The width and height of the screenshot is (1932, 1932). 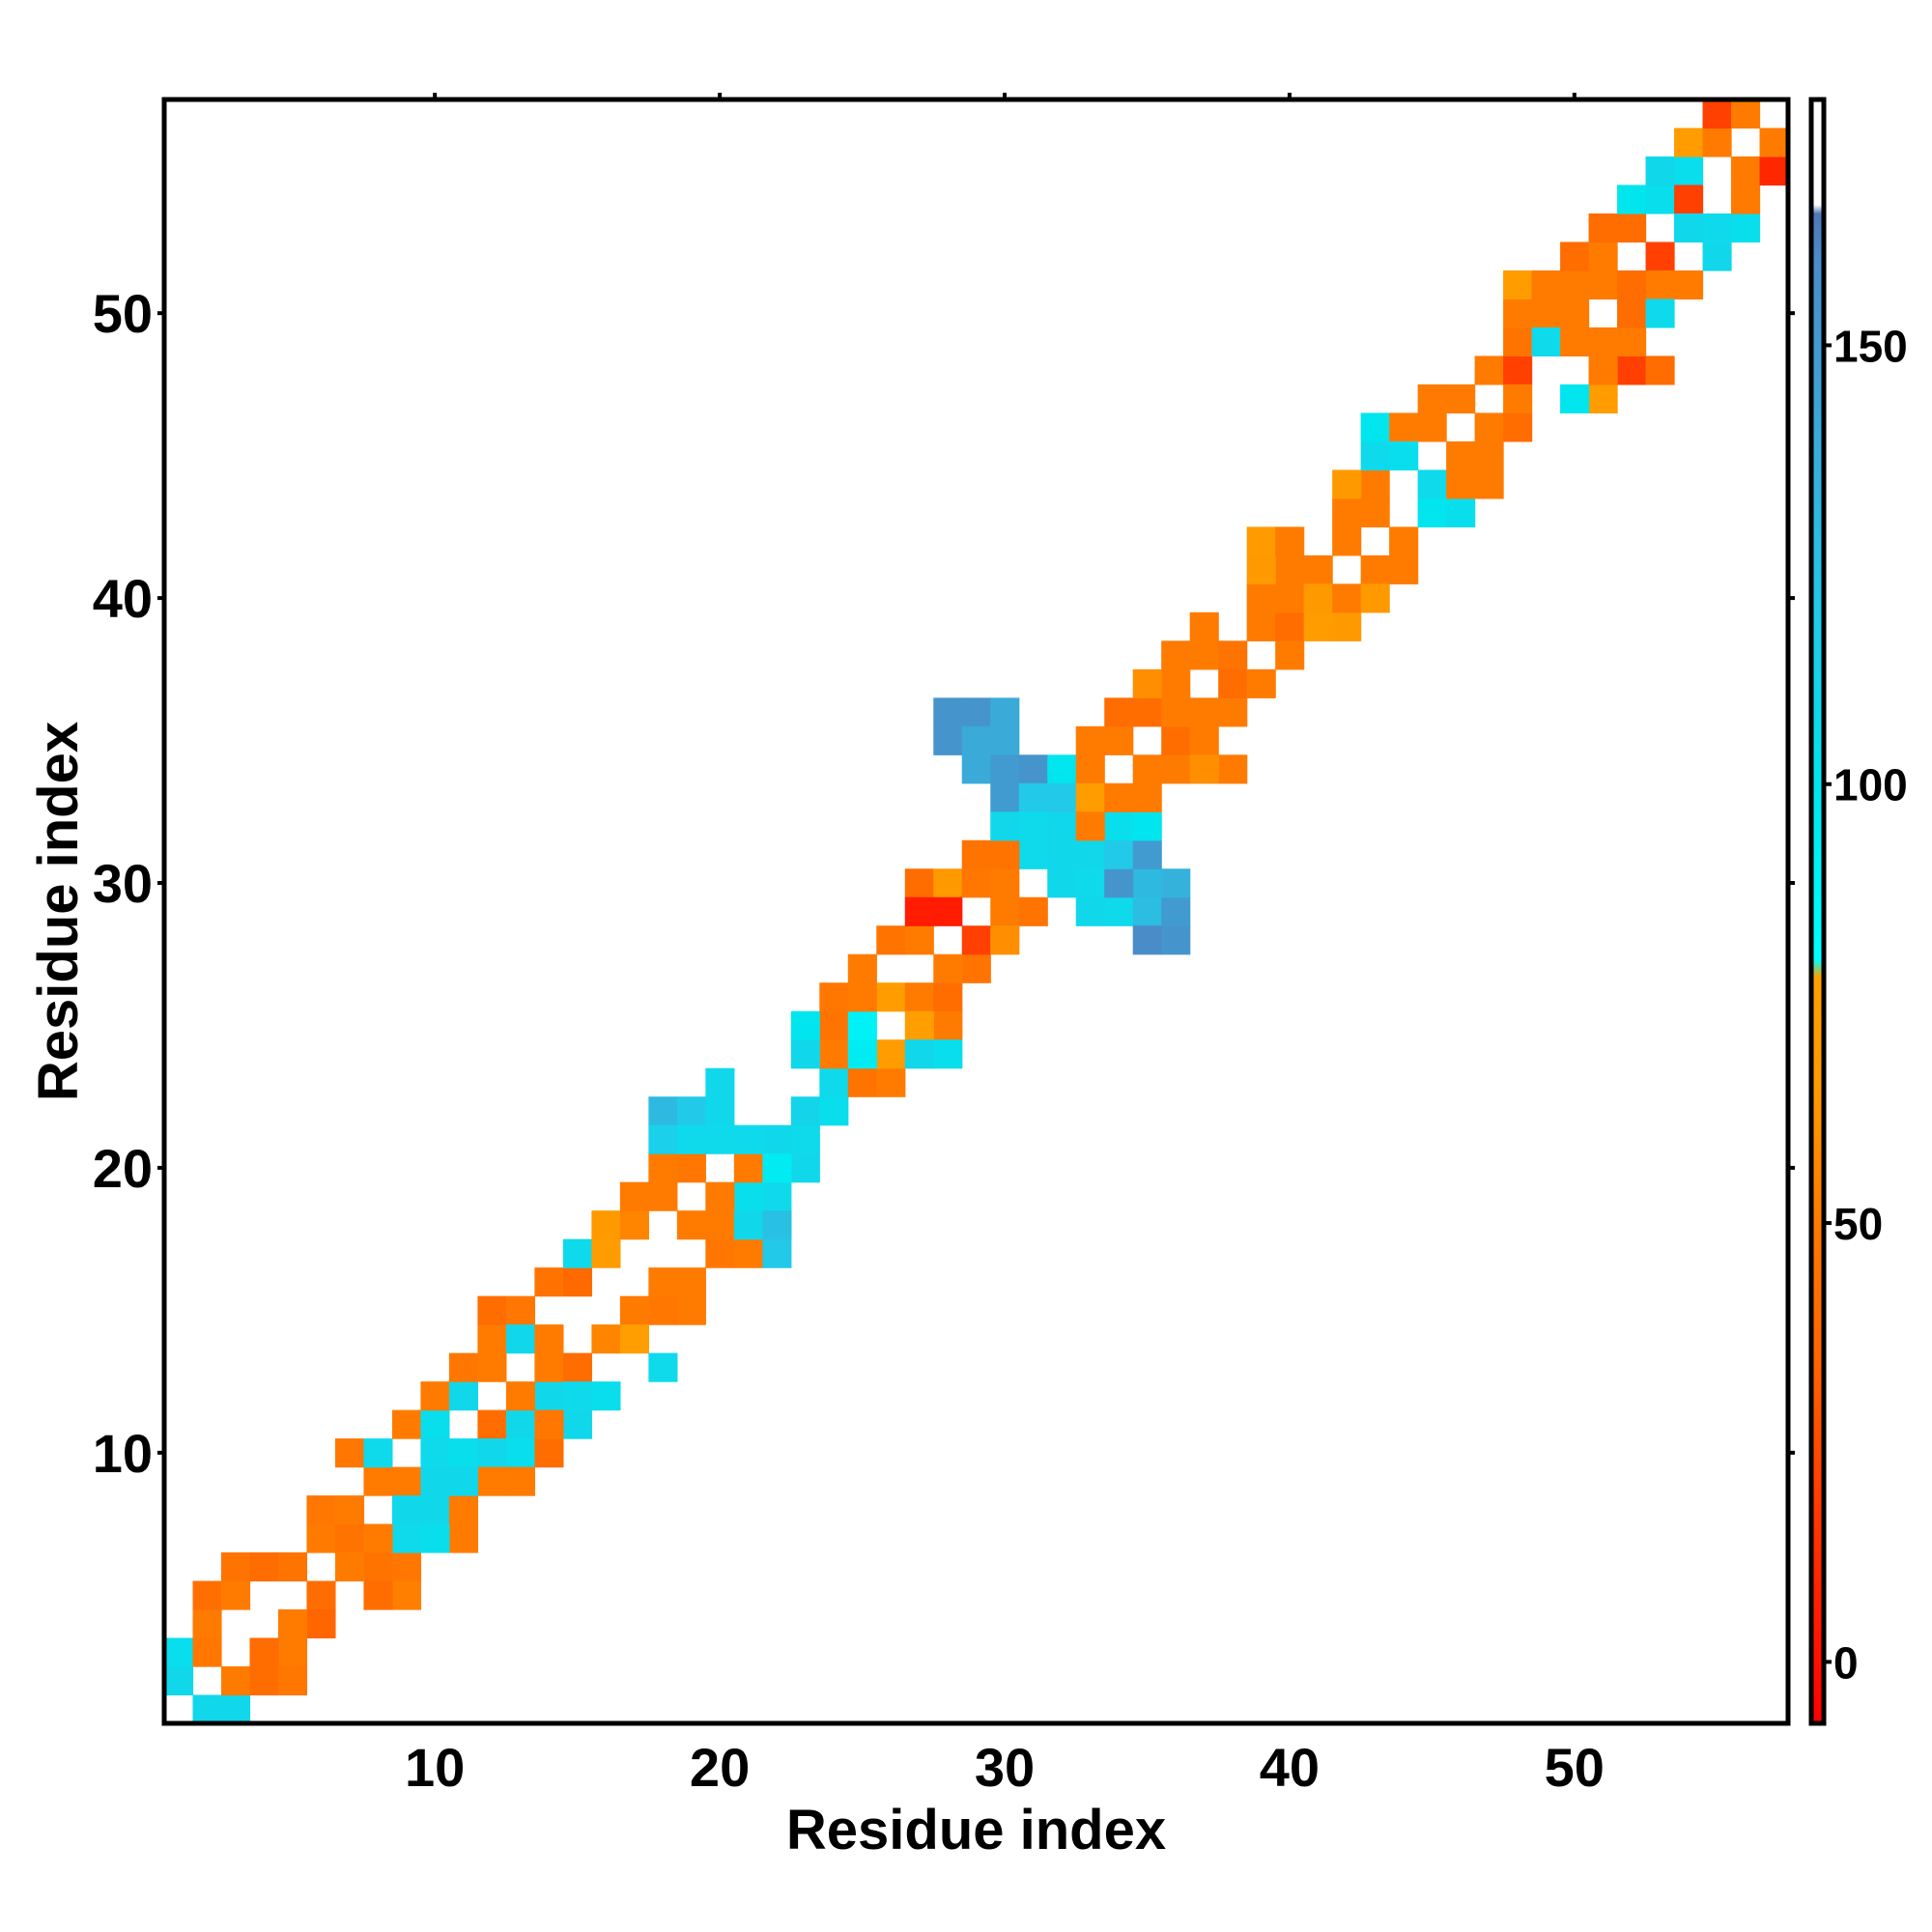 What do you see at coordinates (123, 1453) in the screenshot?
I see `y-tick-label: 10` at bounding box center [123, 1453].